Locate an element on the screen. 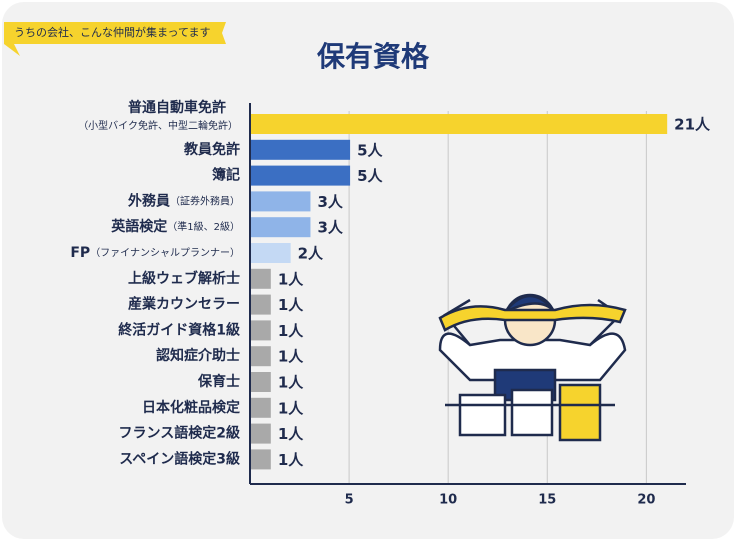  books-right is located at coordinates (580, 412).